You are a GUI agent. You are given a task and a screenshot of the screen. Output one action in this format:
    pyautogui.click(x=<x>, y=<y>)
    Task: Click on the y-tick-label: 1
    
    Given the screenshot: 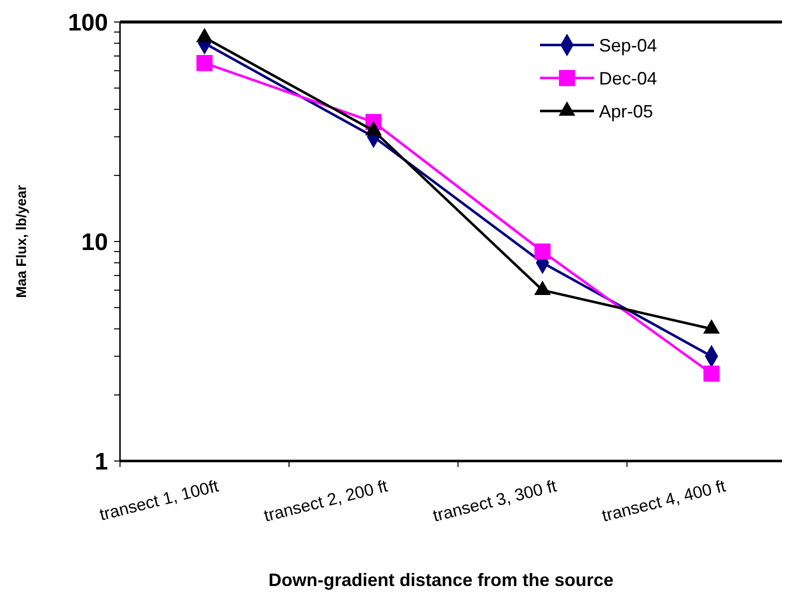 What is the action you would take?
    pyautogui.click(x=101, y=462)
    